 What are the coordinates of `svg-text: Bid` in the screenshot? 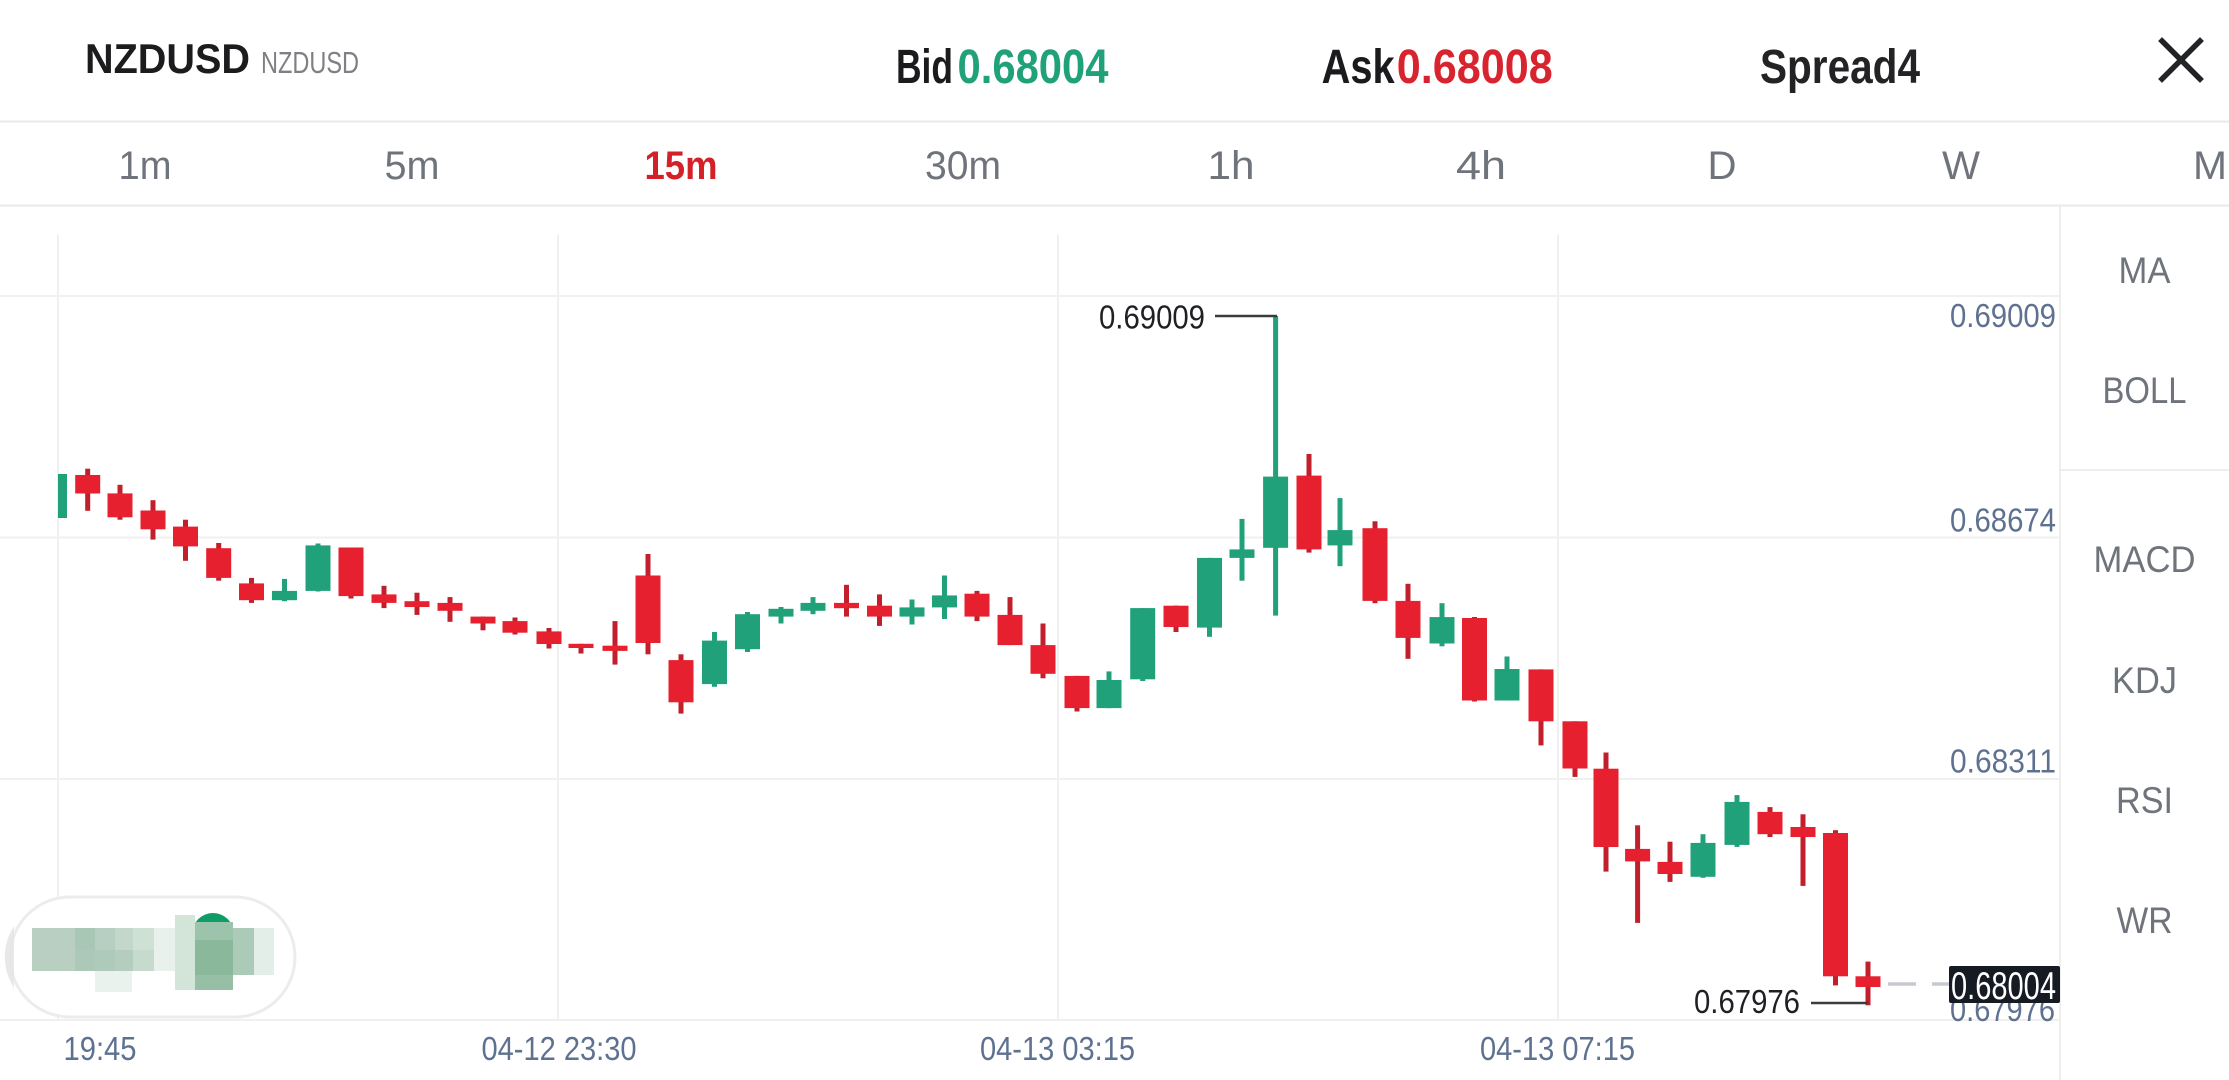 It's located at (924, 67).